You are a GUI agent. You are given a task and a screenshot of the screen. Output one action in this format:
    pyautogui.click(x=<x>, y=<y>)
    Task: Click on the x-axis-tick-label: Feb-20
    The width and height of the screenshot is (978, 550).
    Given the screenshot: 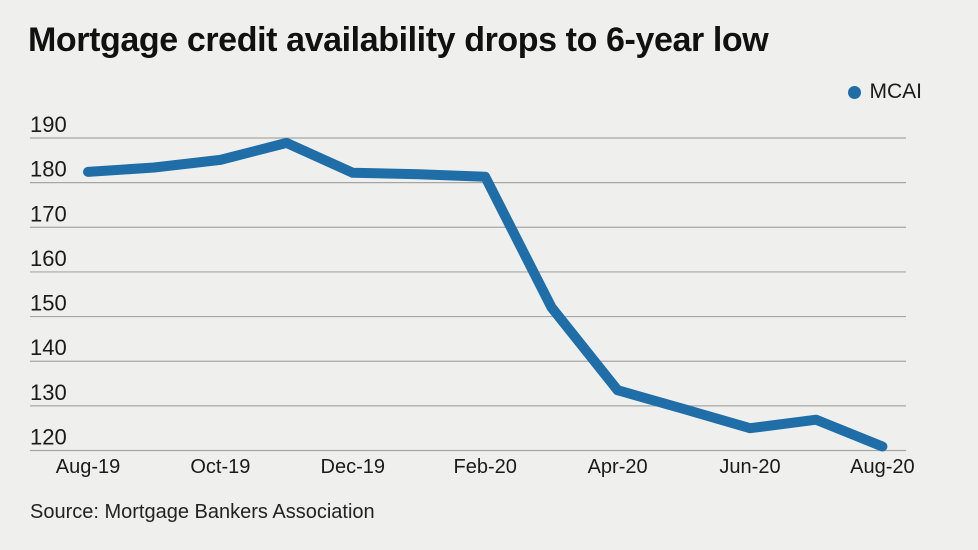 What is the action you would take?
    pyautogui.click(x=485, y=467)
    